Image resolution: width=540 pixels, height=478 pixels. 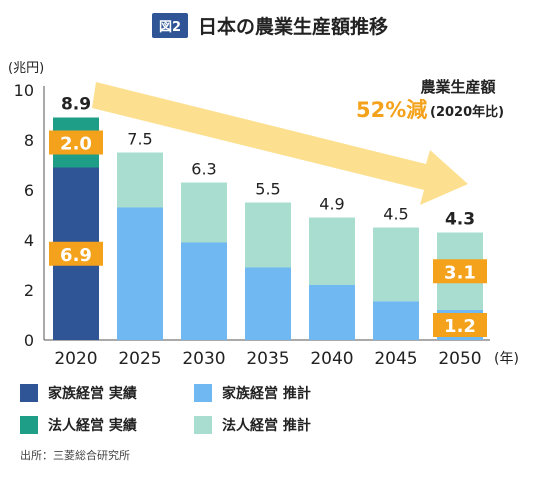 I want to click on legend-item-corporate-actual: 法人経営 実績, so click(x=107, y=425).